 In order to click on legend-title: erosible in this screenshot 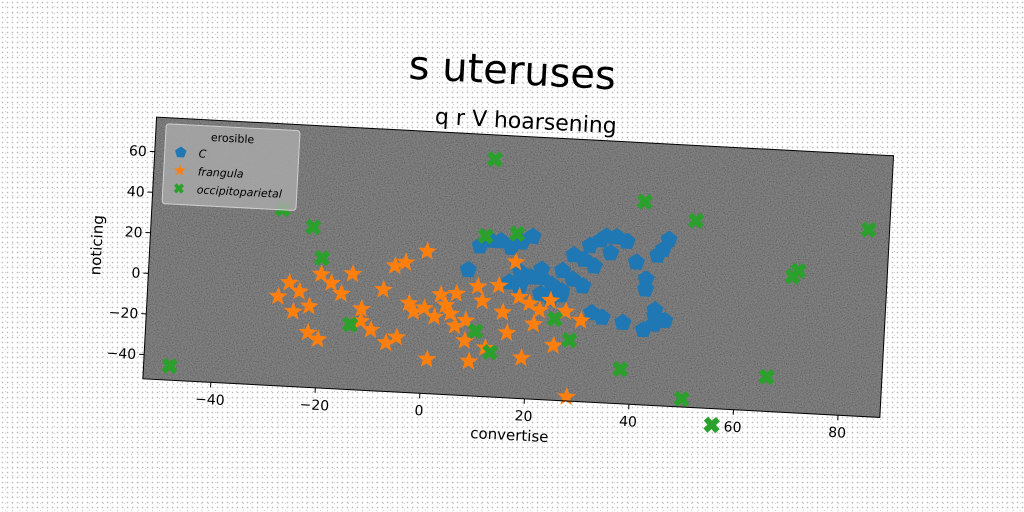, I will do `click(233, 138)`.